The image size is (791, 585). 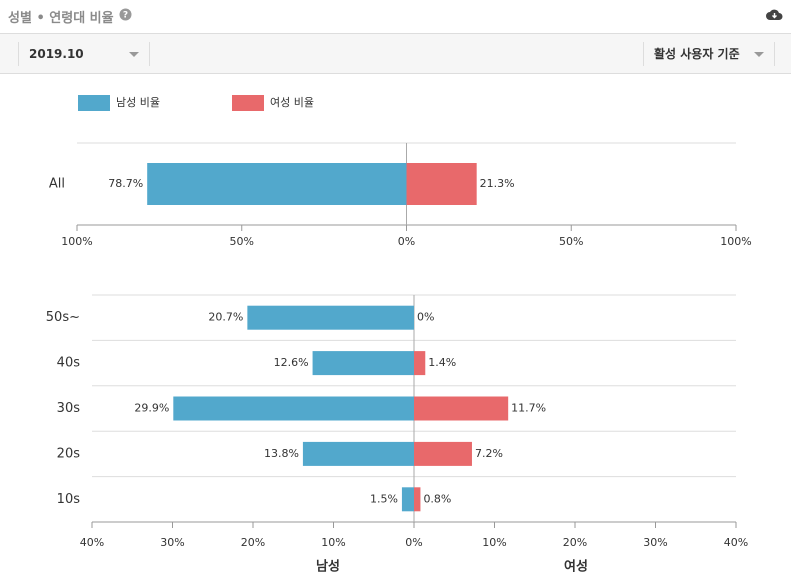 I want to click on value-label: 13.8%, so click(x=281, y=453).